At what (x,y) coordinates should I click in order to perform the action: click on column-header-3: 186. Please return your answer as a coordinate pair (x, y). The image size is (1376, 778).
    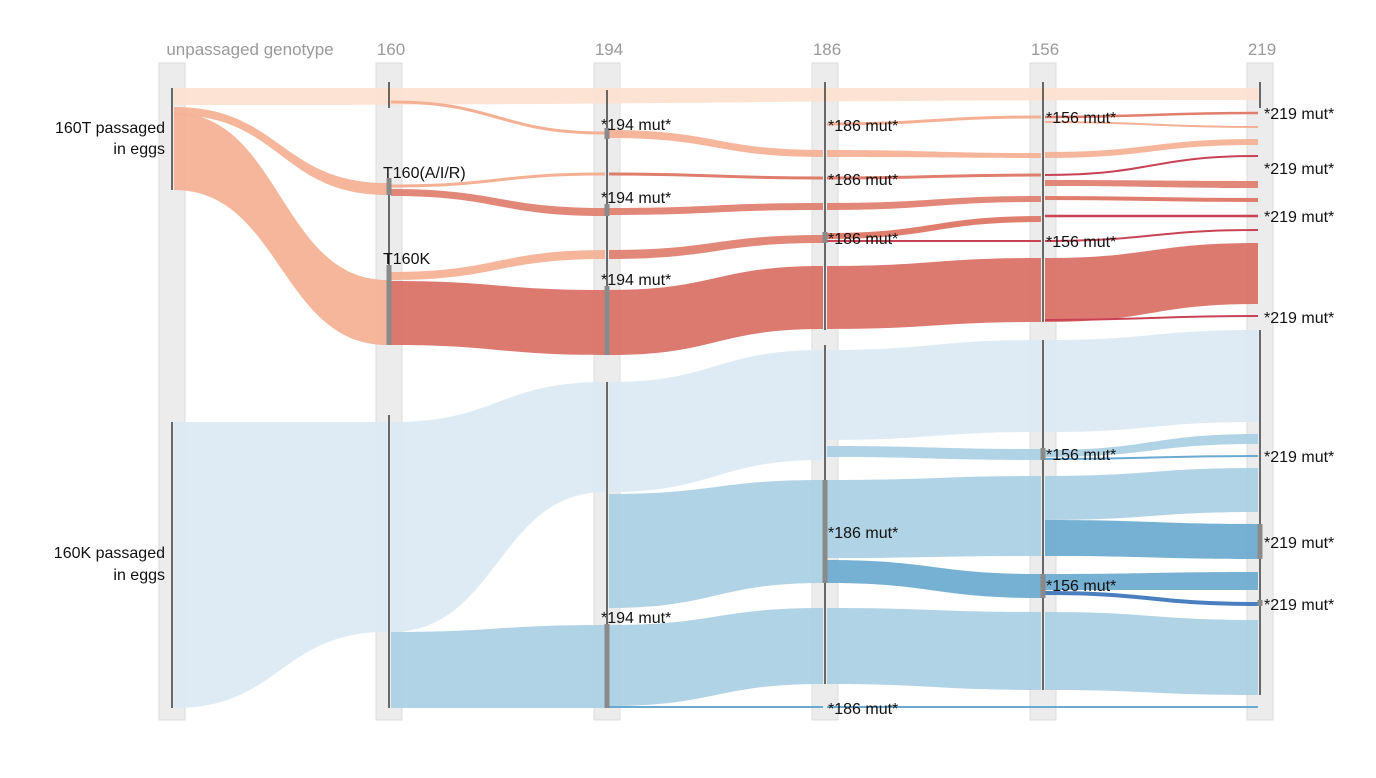
    Looking at the image, I should click on (827, 49).